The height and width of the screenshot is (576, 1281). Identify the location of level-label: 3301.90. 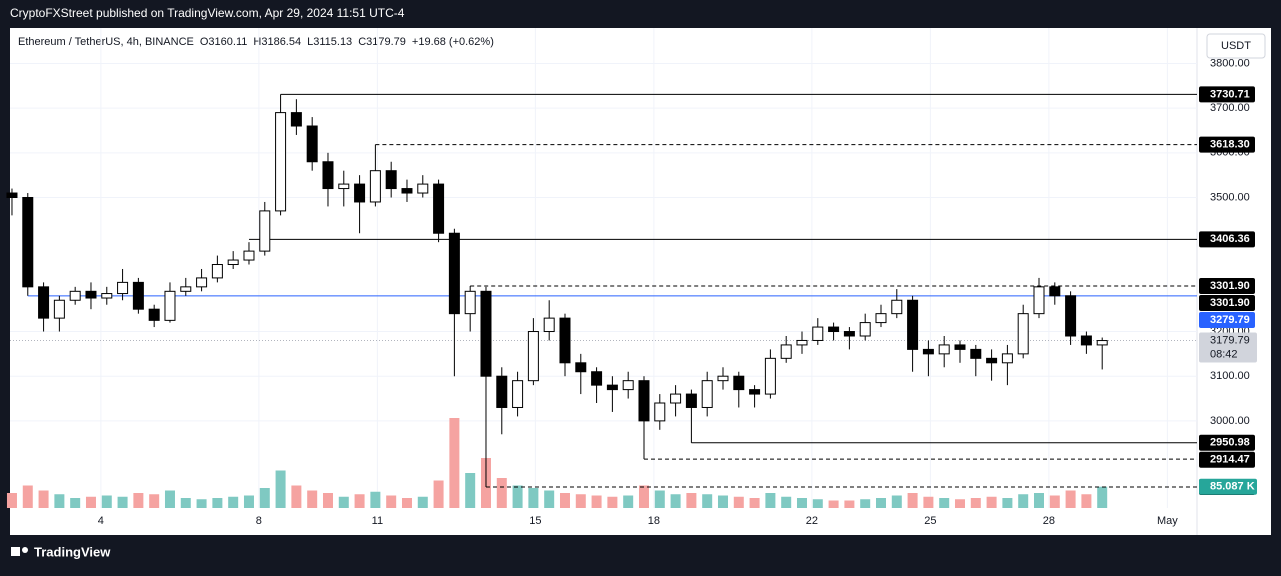
(1230, 286).